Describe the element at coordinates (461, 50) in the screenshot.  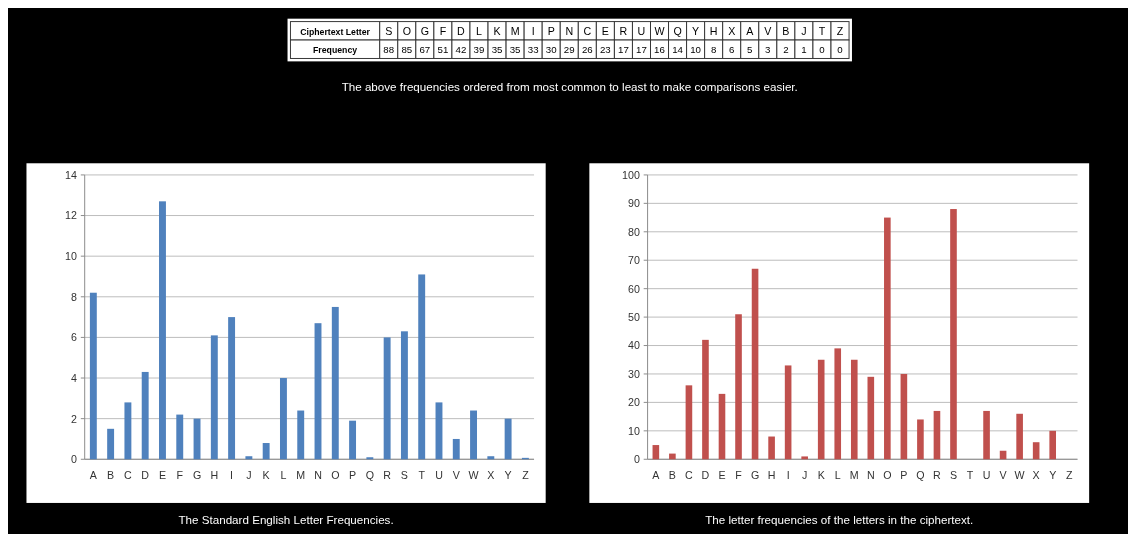
I see `data-label: 42` at that location.